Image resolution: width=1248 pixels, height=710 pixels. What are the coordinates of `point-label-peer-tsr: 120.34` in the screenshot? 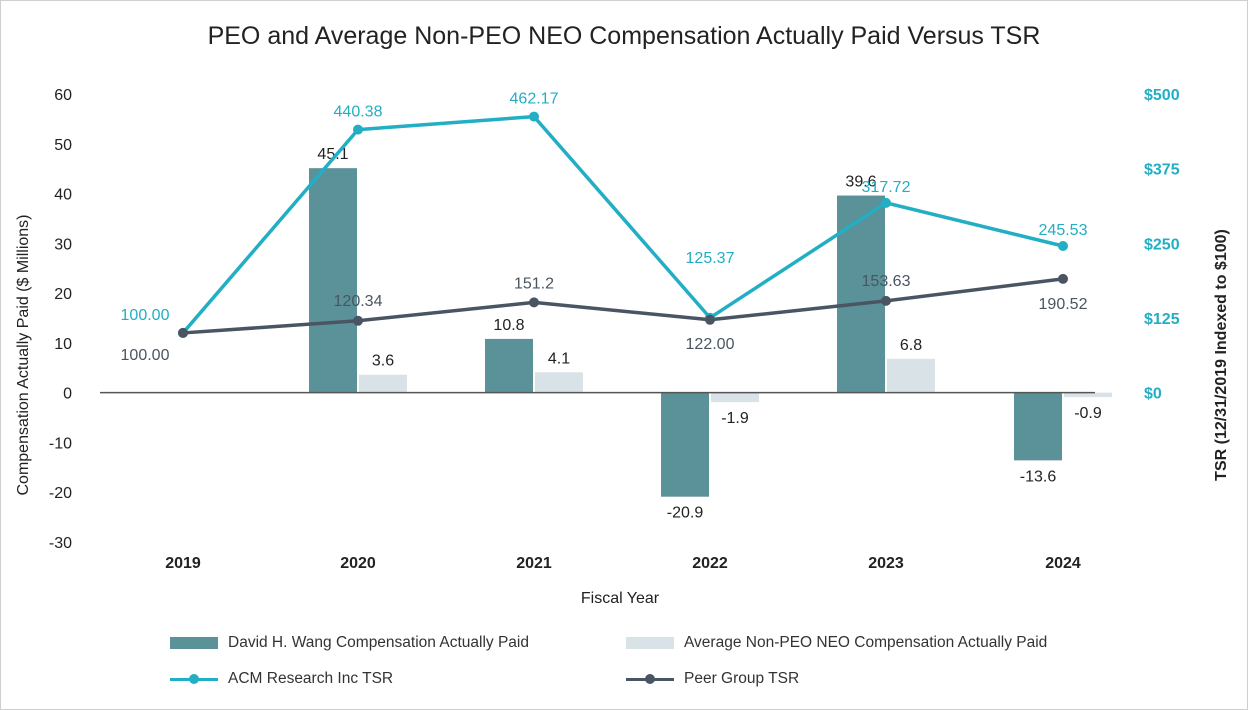 It's located at (358, 301).